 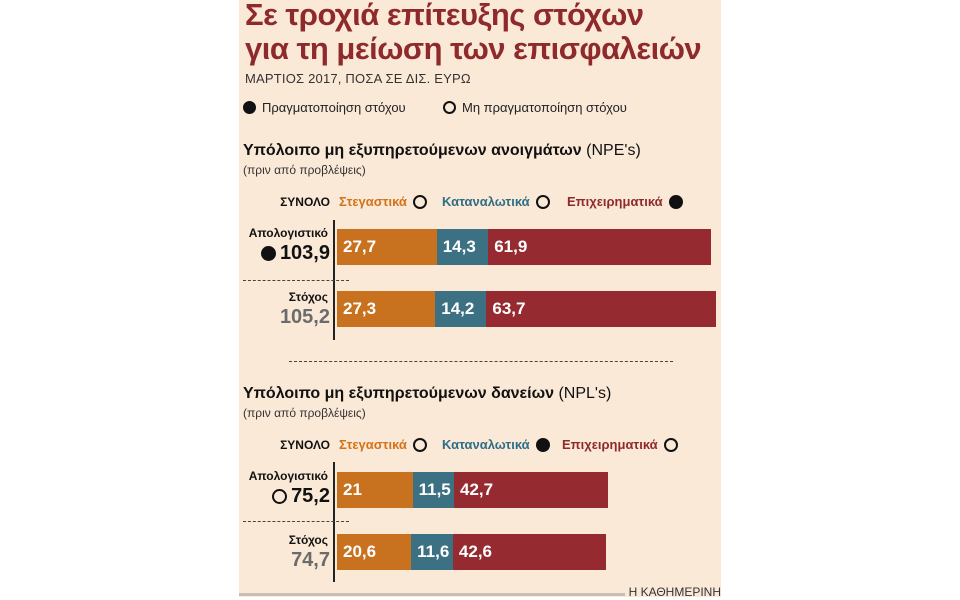 I want to click on npe-category-mortgage: Στεγαστικά, so click(x=383, y=201).